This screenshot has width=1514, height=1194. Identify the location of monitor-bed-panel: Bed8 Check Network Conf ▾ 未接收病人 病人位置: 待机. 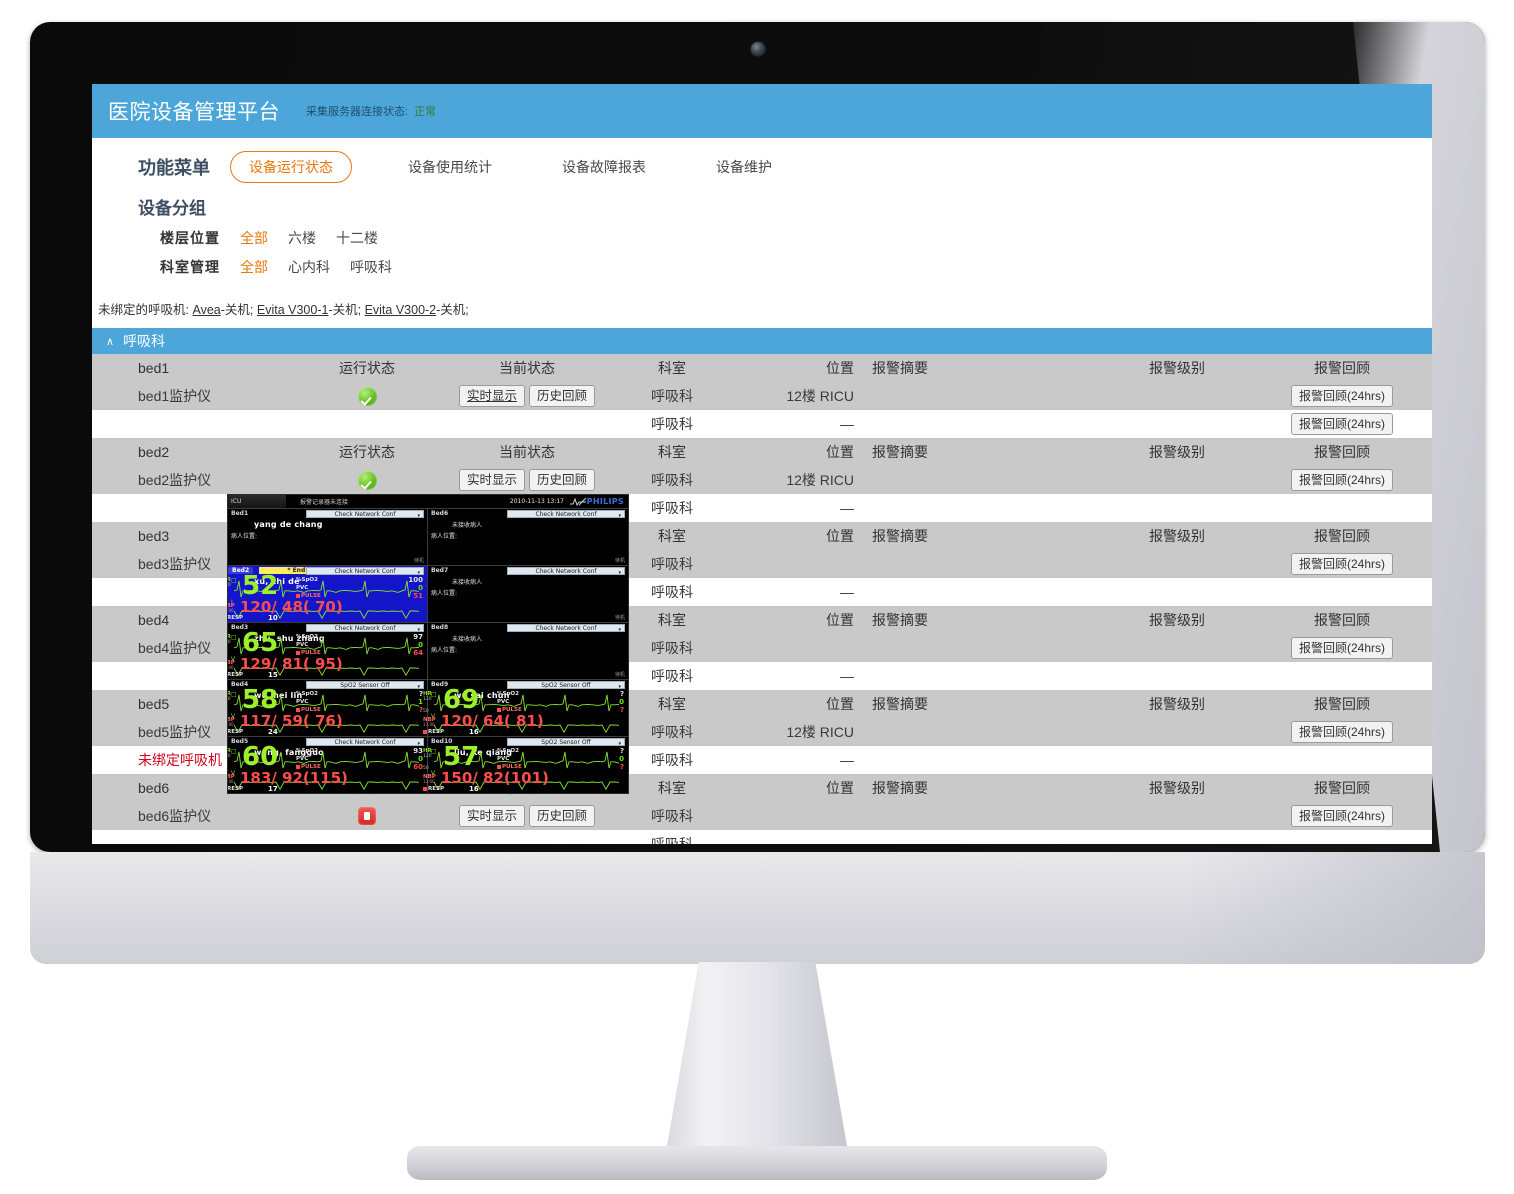
(528, 650).